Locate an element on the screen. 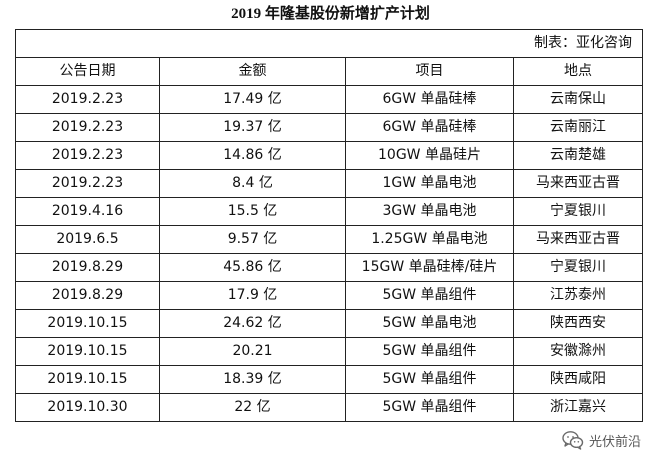  table-row: 2019.2.23 19.37 亿 6GW 单晶硅棒 云南丽江 is located at coordinates (329, 127).